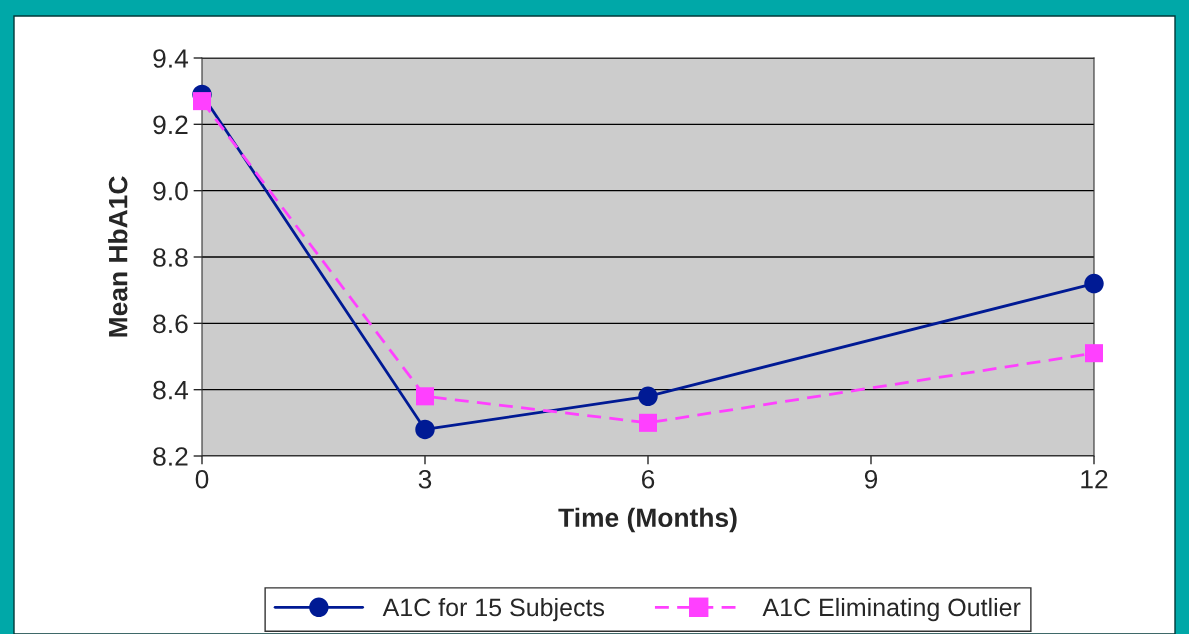  Describe the element at coordinates (170, 456) in the screenshot. I see `y-tick-label: 8.2` at that location.